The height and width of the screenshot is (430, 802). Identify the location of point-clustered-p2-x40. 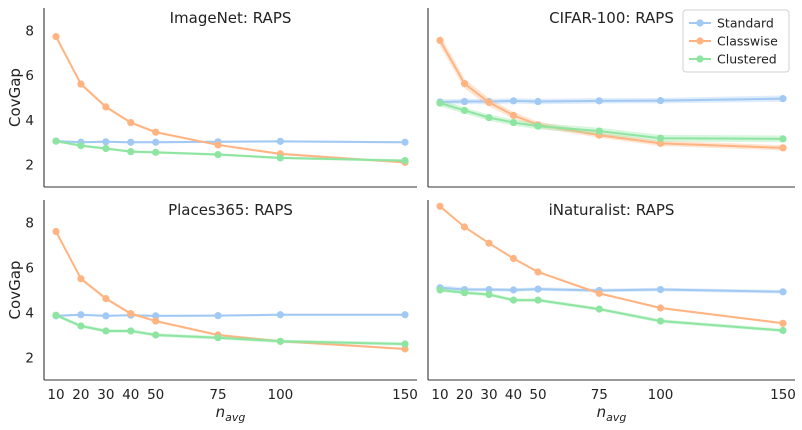
(513, 122).